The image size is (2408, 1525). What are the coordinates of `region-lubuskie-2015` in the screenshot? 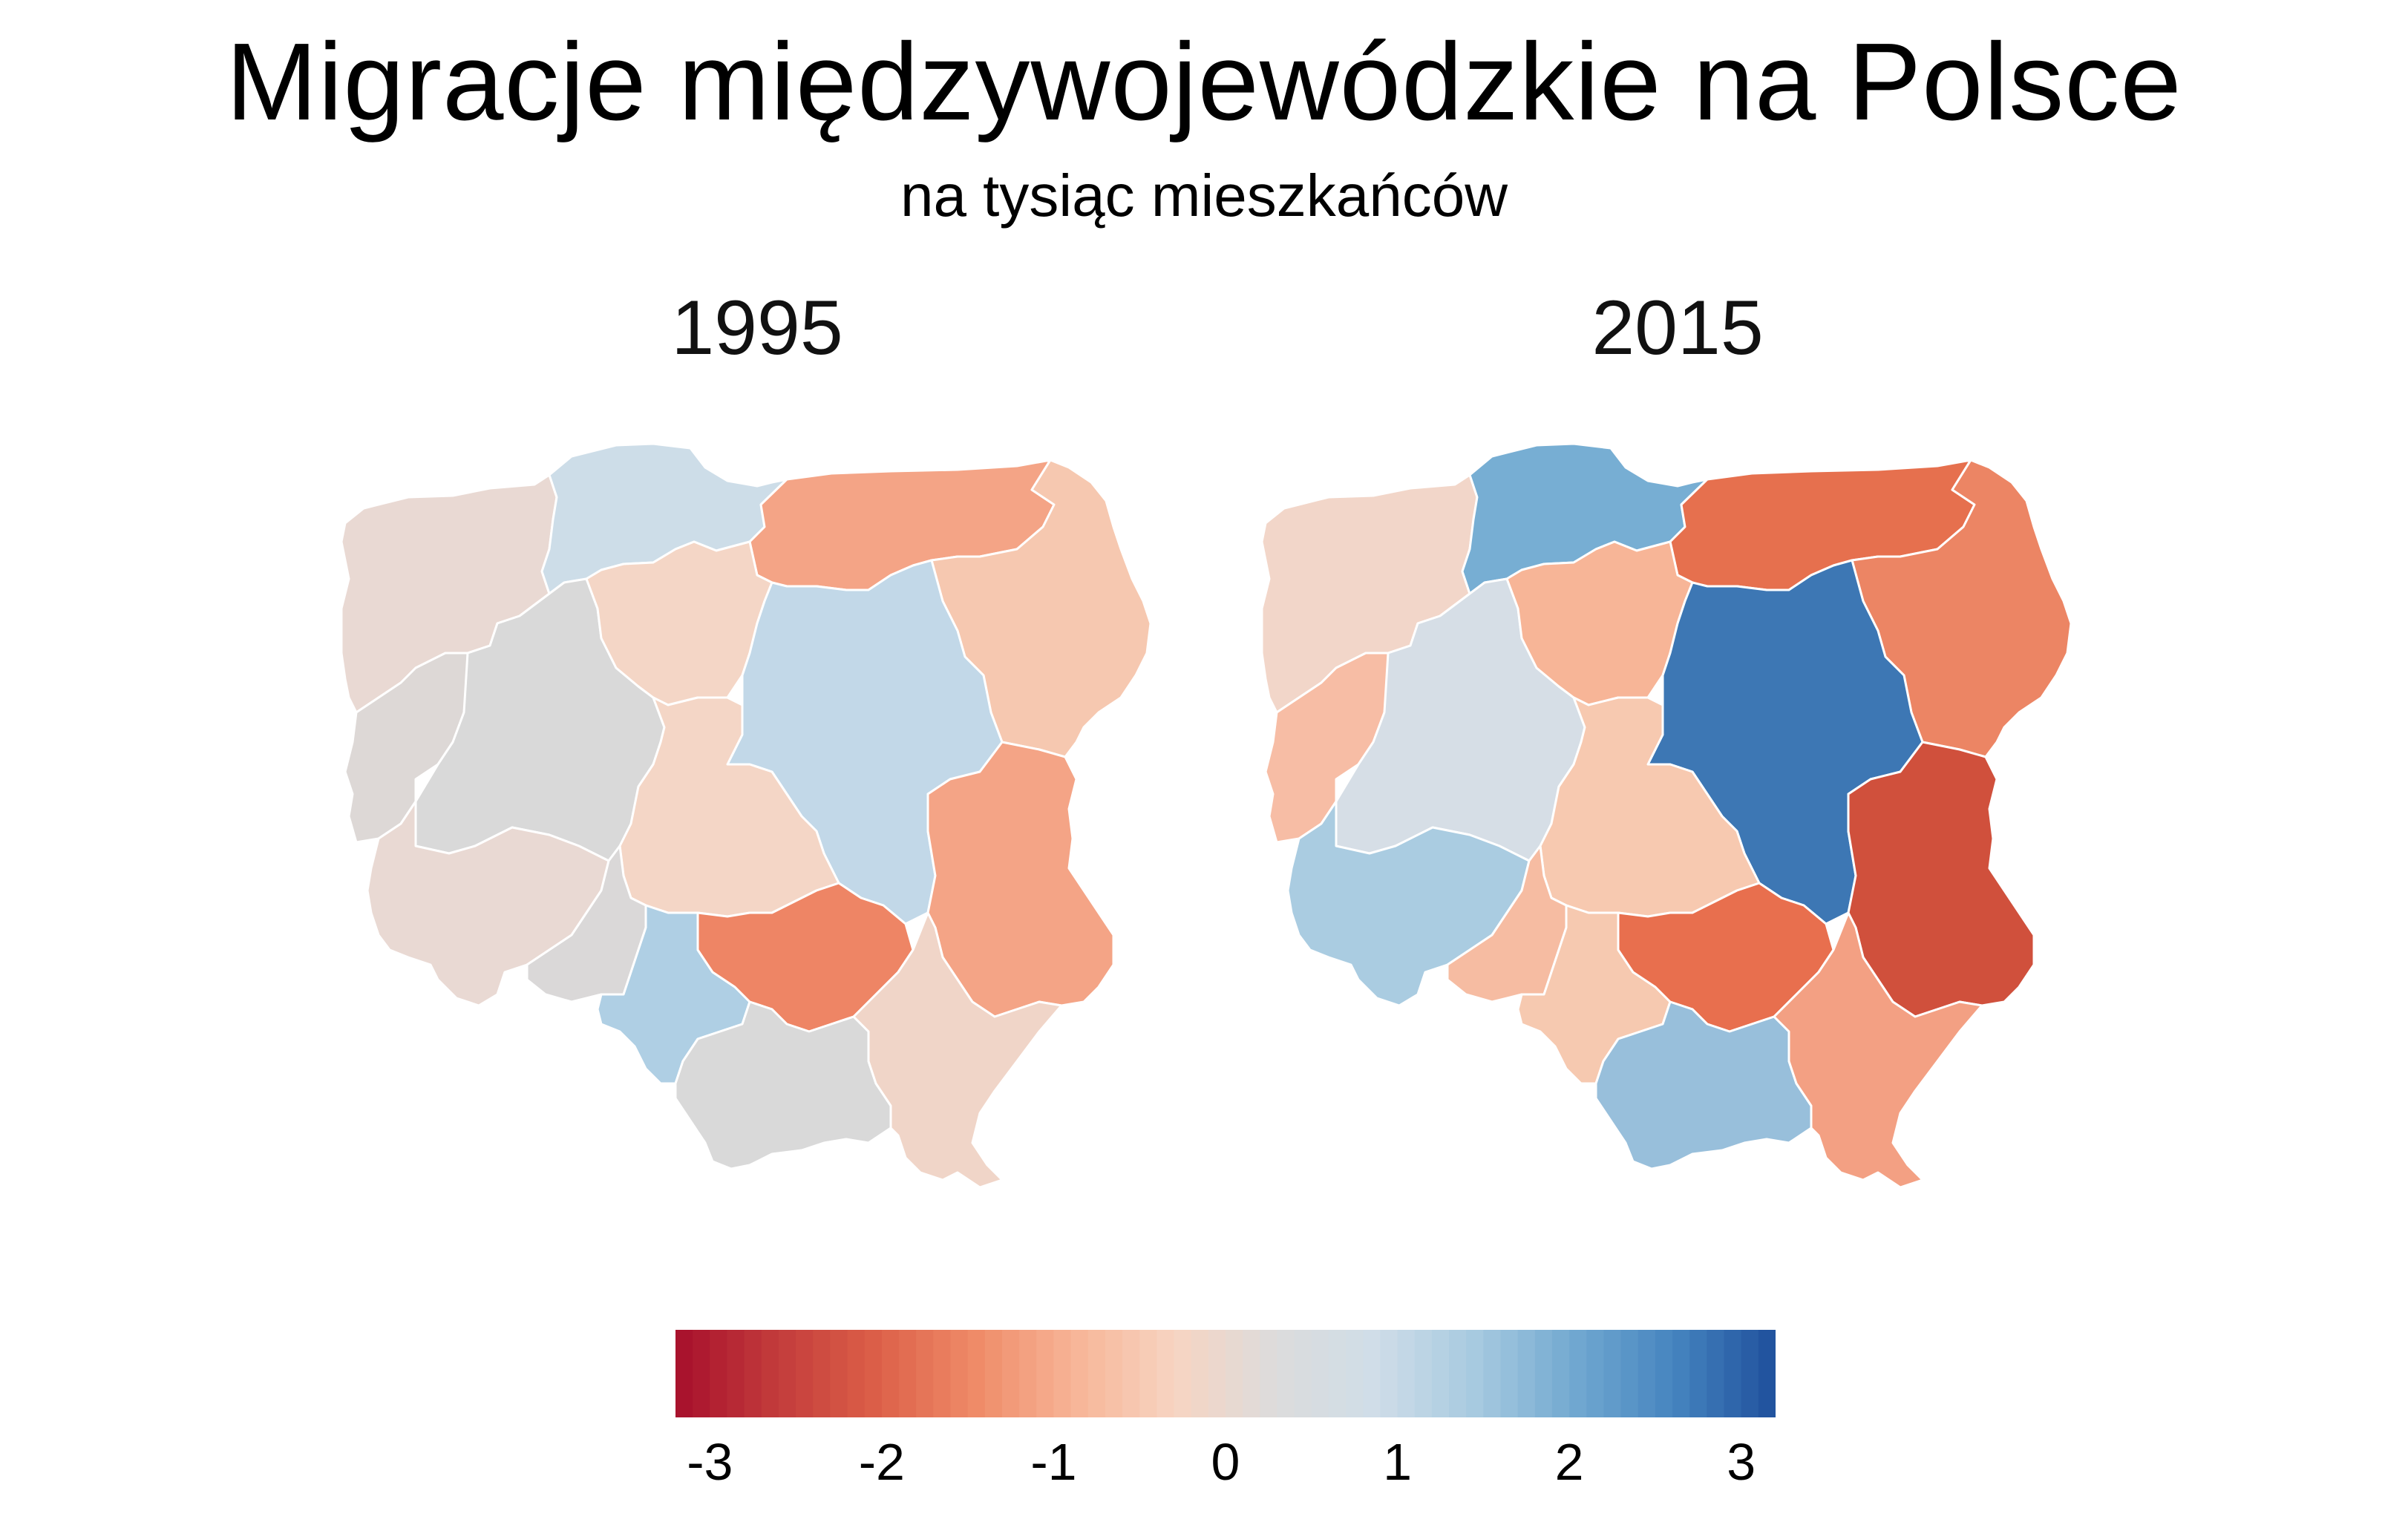 It's located at (1327, 748).